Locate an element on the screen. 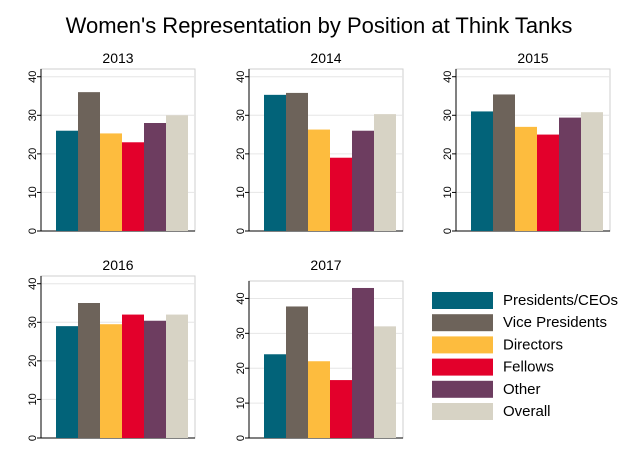 This screenshot has height=464, width=638. legend-label: Presidents/CEOs is located at coordinates (560, 300).